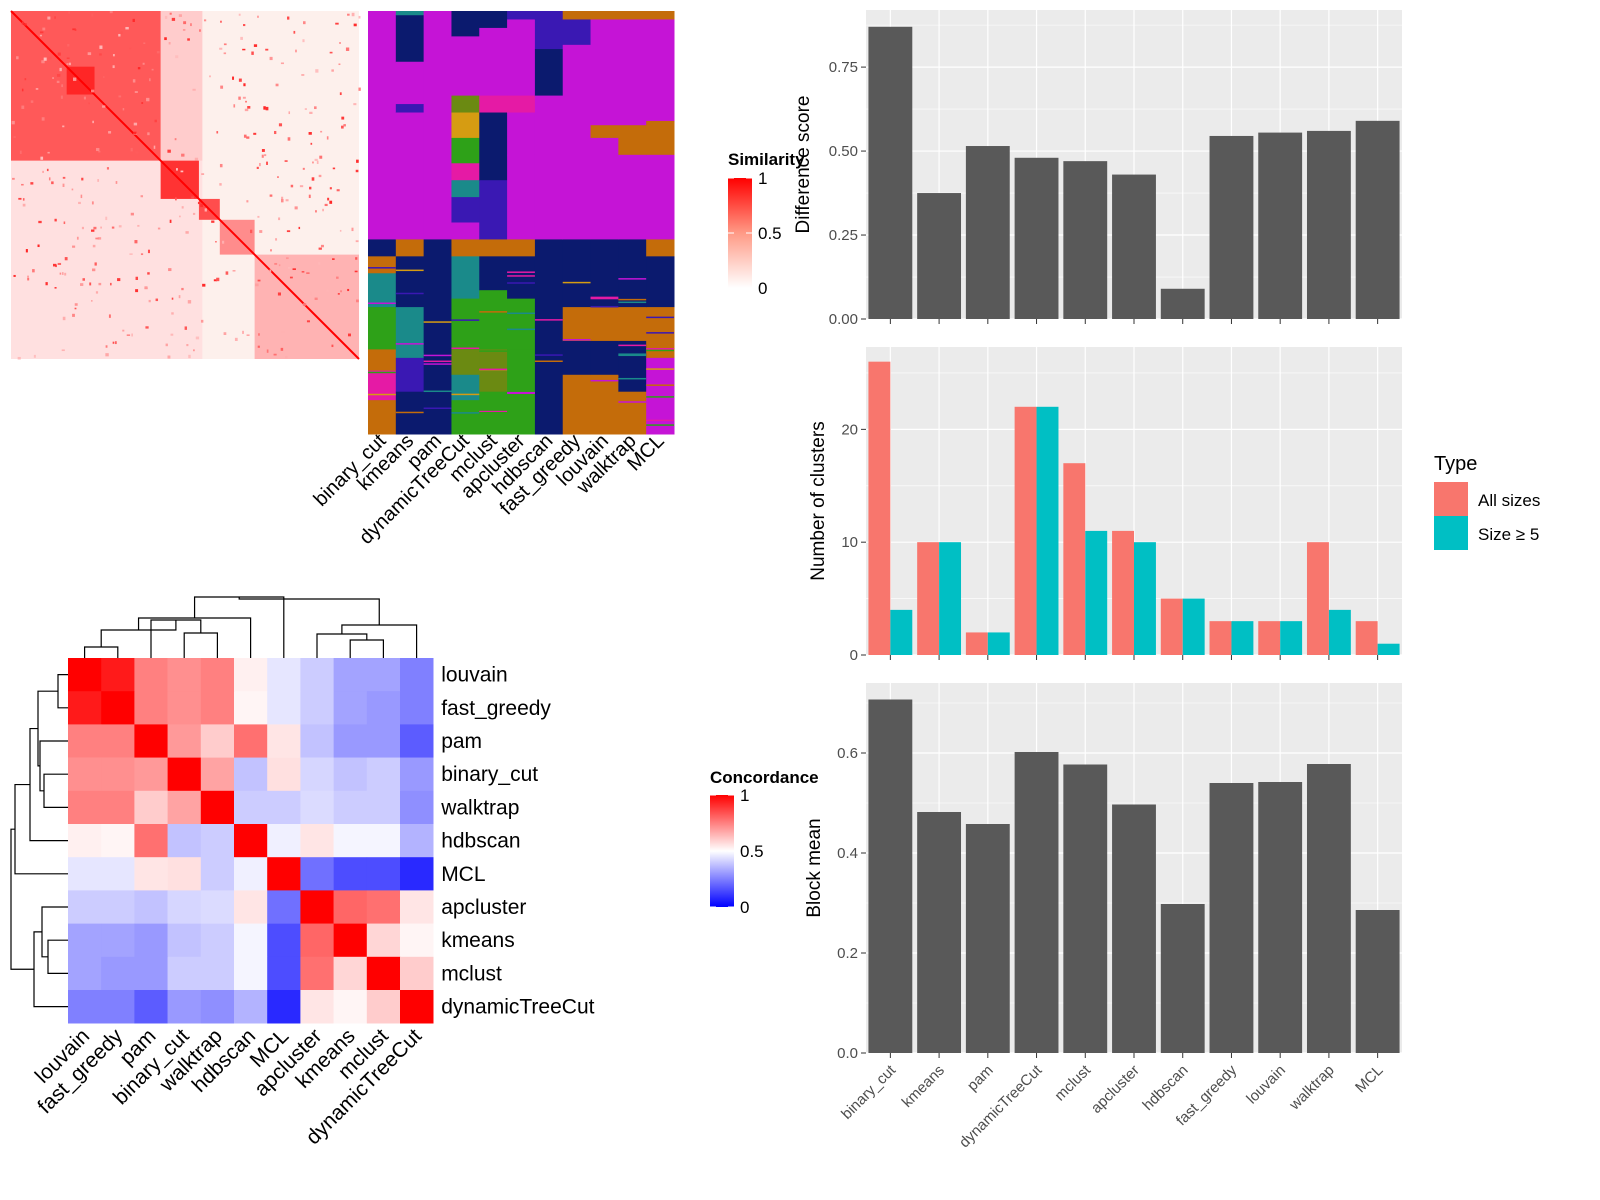 Image resolution: width=1600 pixels, height=1200 pixels. I want to click on concordance-row-label: louvain, so click(474, 675).